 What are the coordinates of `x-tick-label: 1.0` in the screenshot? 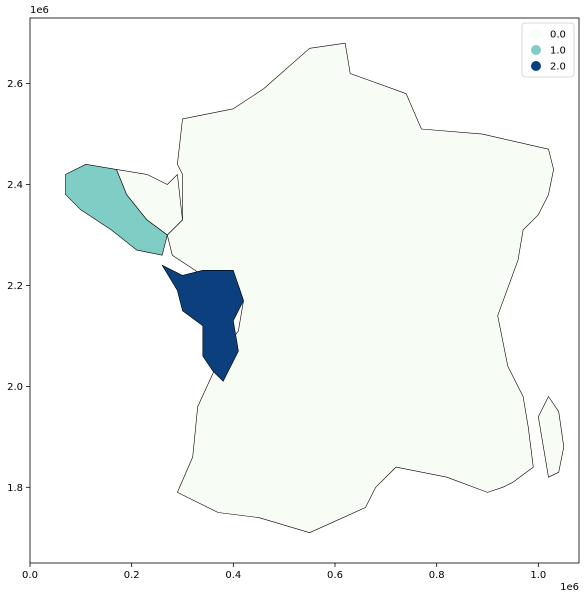 It's located at (538, 575).